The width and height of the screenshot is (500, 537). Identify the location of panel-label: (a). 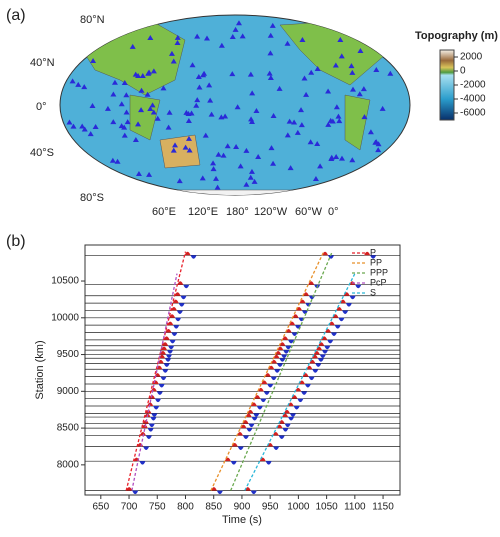
(16, 15).